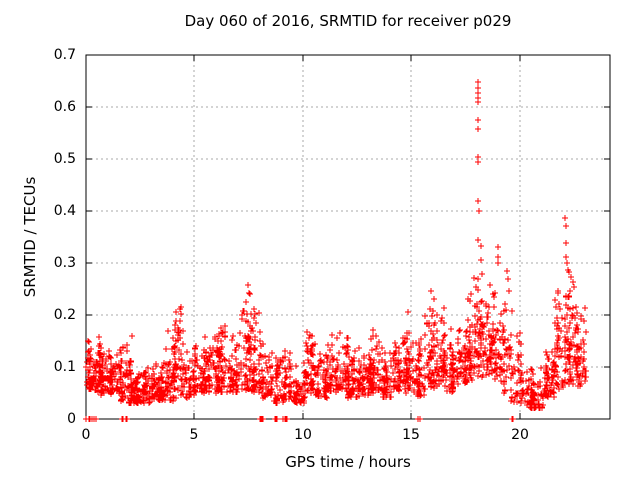 Image resolution: width=640 pixels, height=480 pixels. What do you see at coordinates (64, 211) in the screenshot?
I see `y-tick-label: 0.4` at bounding box center [64, 211].